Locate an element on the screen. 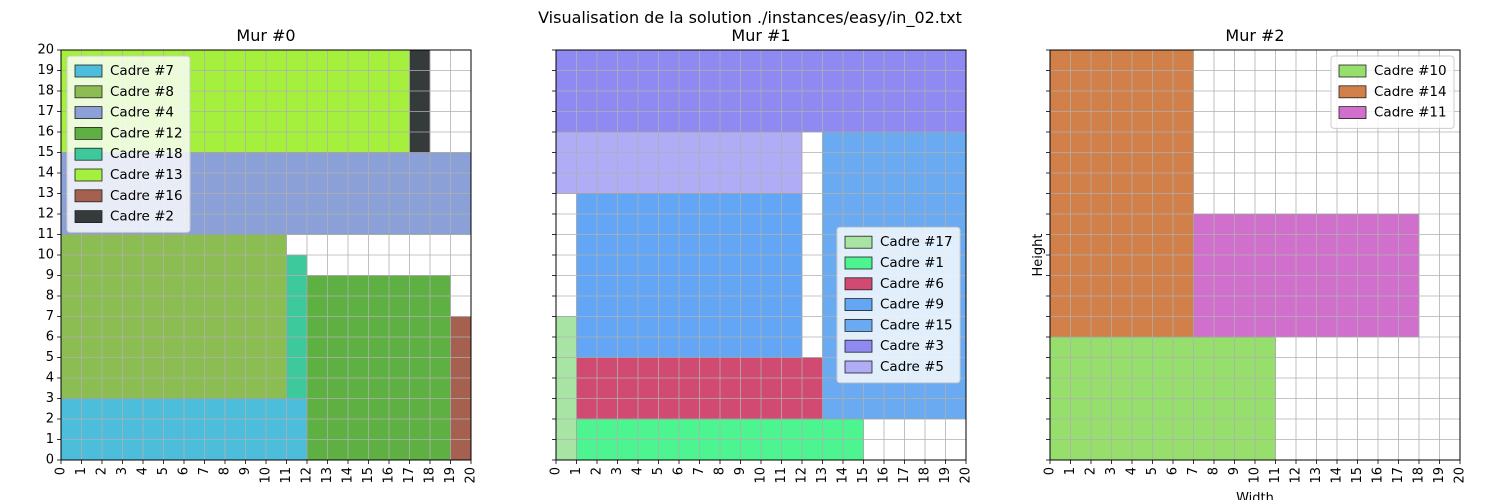 The image size is (1500, 500). y-tick-label: 19 is located at coordinates (45, 70).